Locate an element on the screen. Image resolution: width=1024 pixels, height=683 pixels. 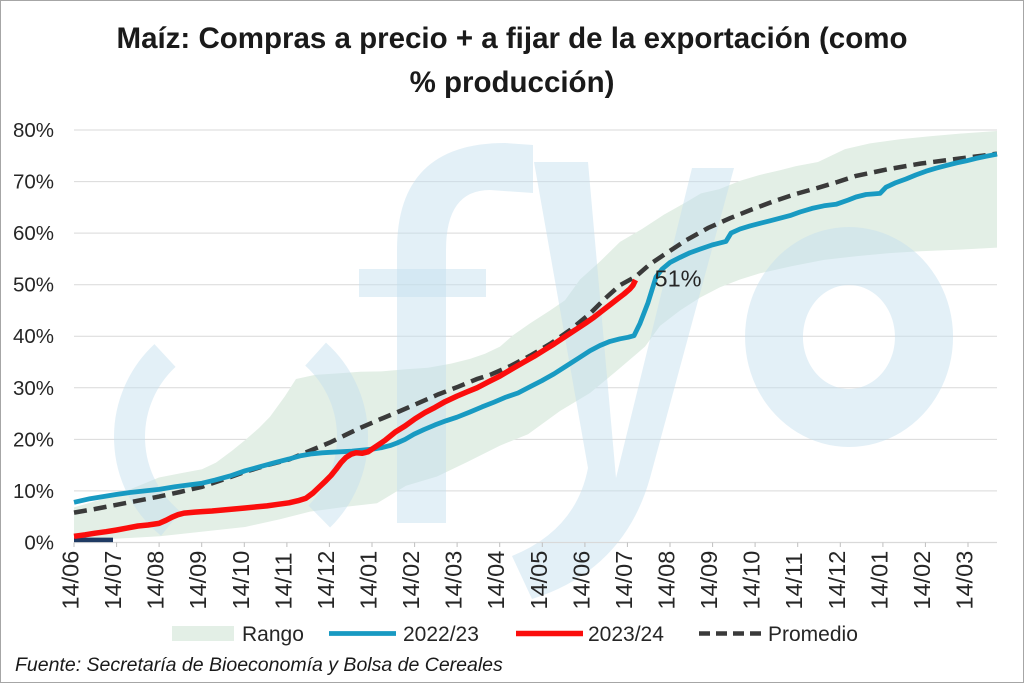
svg-text: 14/05 is located at coordinates (539, 580).